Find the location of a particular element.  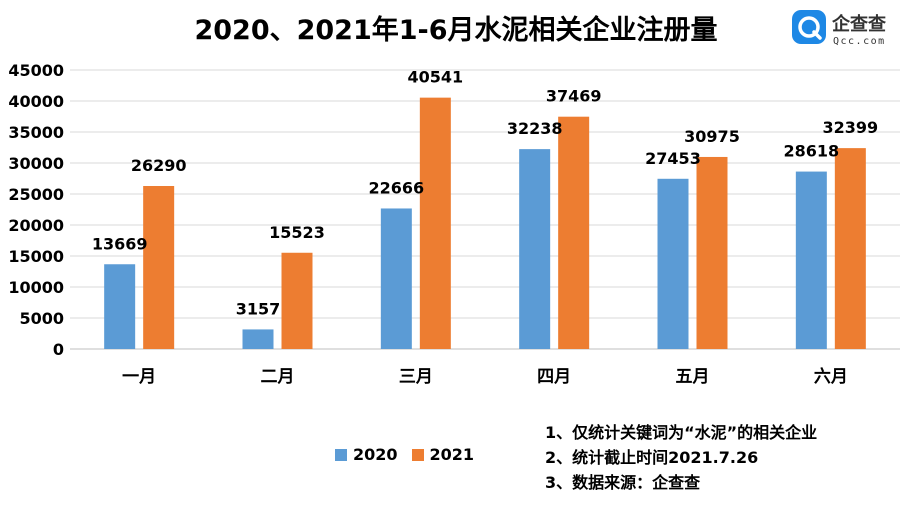

footnote-3: 3、数据来源：企查查 is located at coordinates (623, 482).